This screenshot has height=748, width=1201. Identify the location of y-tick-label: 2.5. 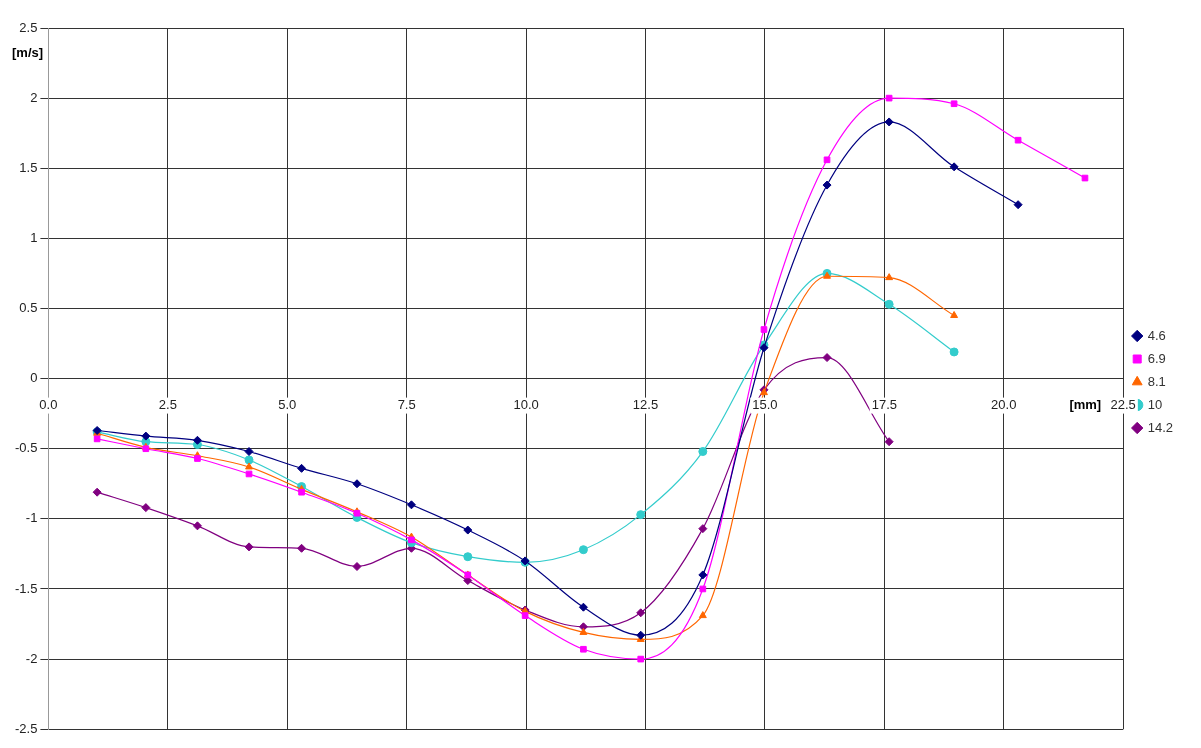
(28, 27).